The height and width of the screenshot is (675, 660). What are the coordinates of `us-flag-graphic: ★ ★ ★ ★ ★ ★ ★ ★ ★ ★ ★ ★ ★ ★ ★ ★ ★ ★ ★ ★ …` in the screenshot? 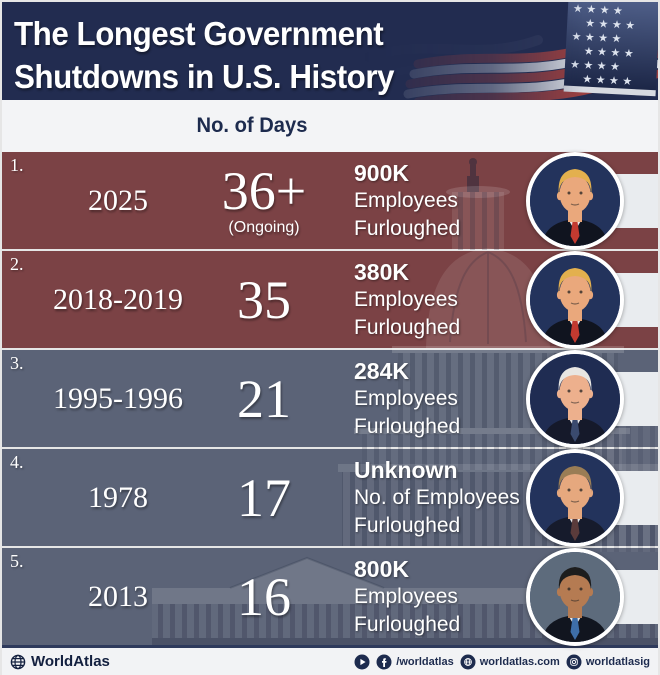 It's located at (510, 51).